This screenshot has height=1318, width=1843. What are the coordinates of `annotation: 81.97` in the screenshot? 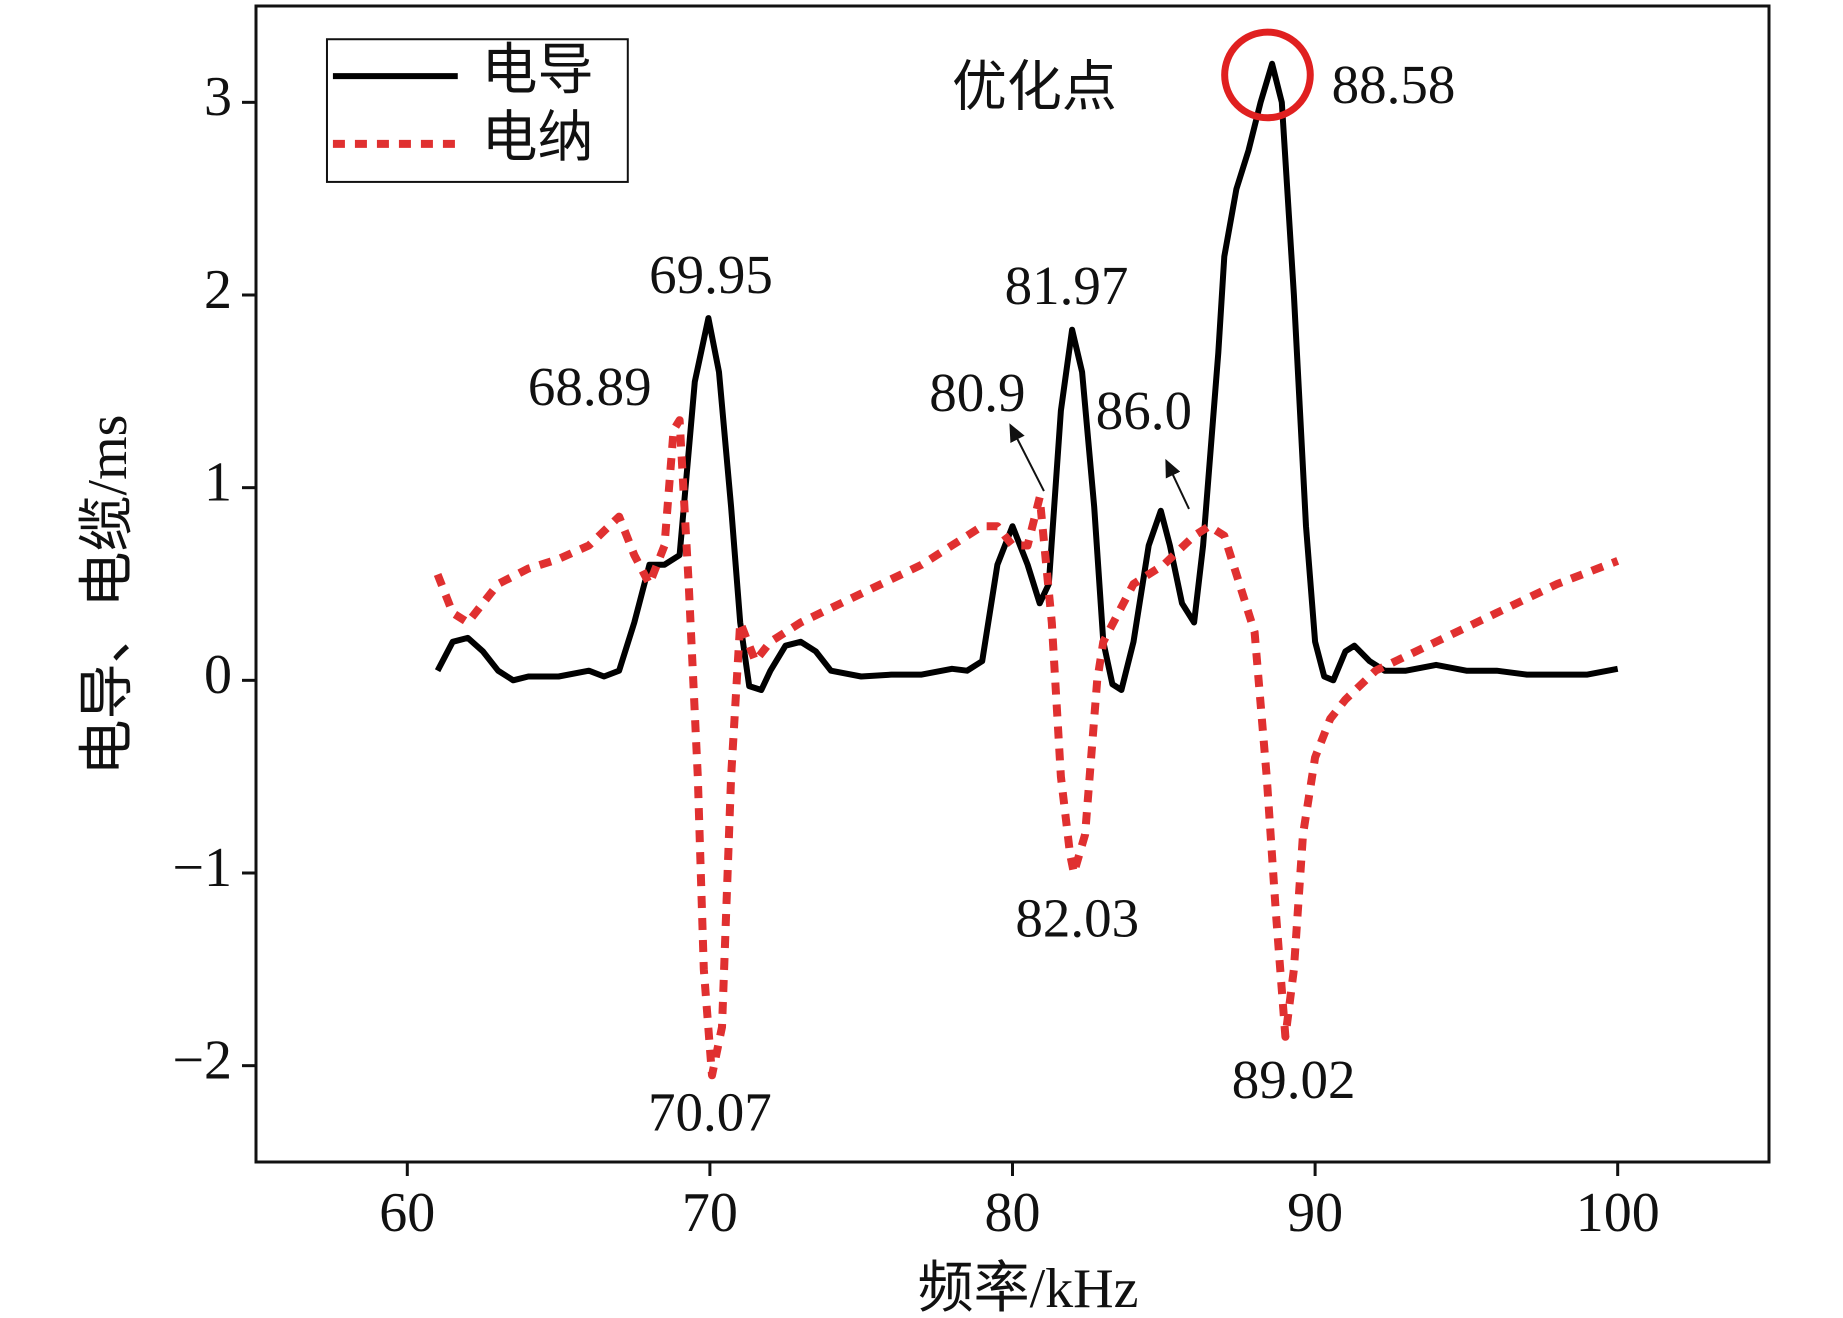 It's located at (1067, 285).